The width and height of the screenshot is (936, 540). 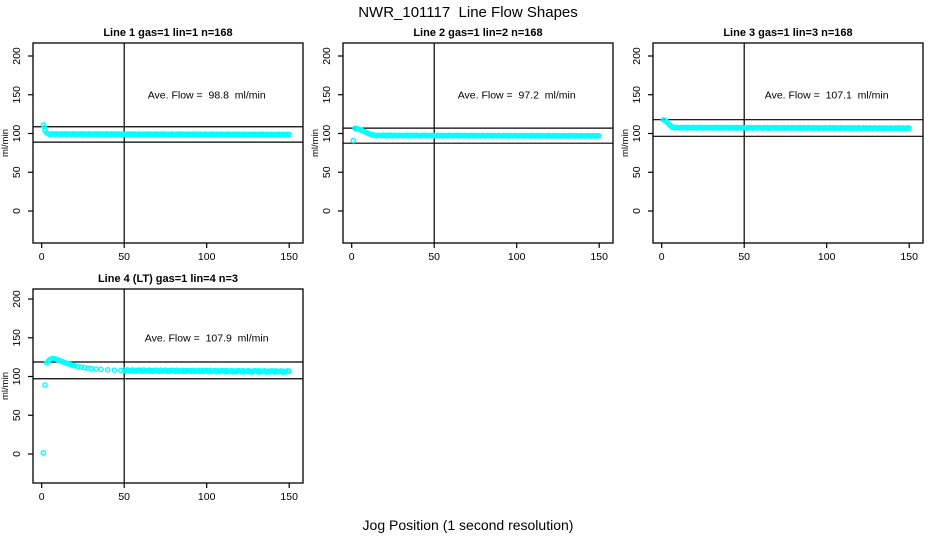 I want to click on panel-title: Line 3 gas=1 lin=3 n=168, so click(x=787, y=33).